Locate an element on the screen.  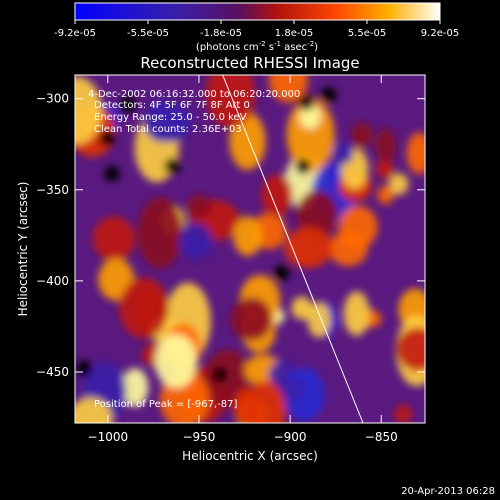
colorbar-tick-label: -1.8e-05 is located at coordinates (221, 33).